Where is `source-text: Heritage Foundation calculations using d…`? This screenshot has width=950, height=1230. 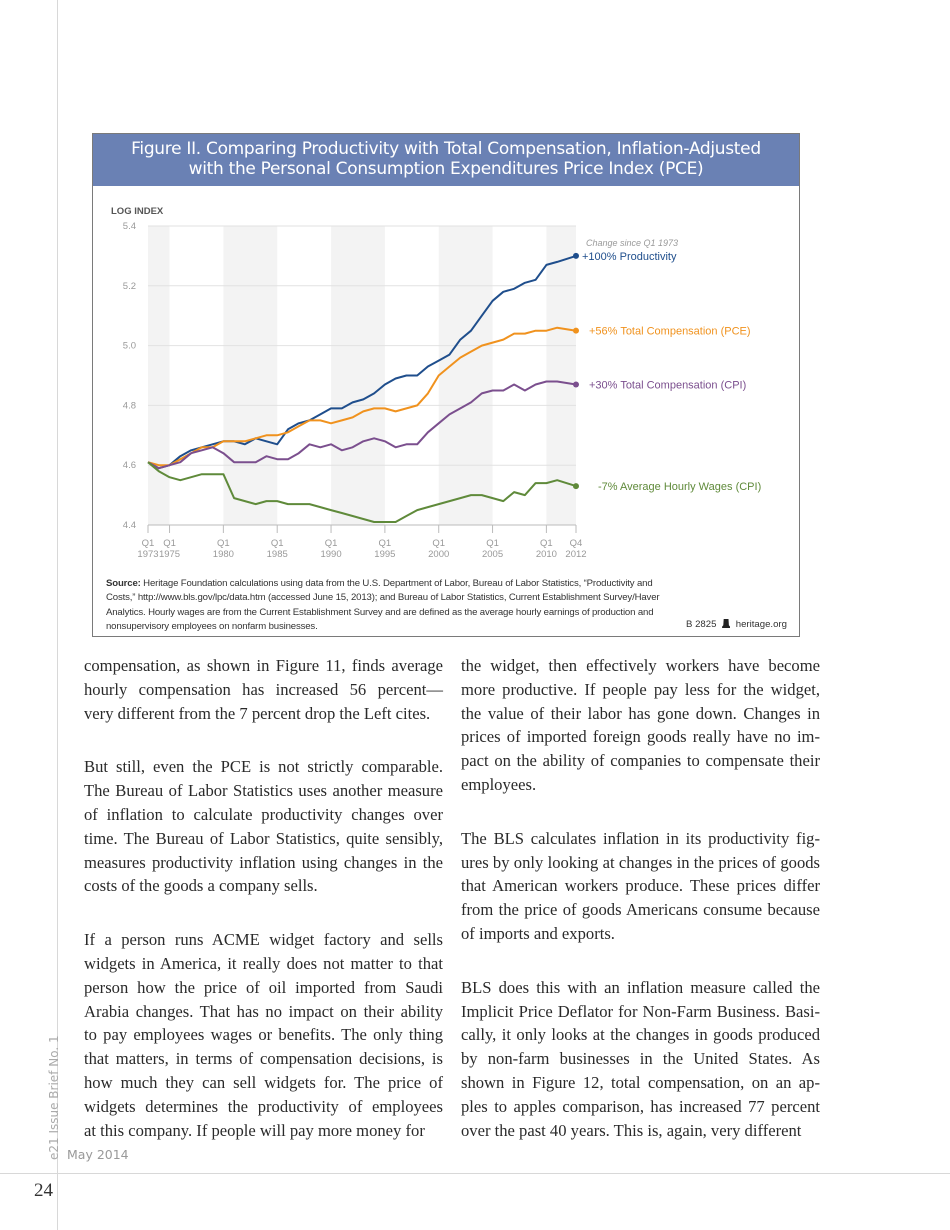 source-text: Heritage Foundation calculations using d… is located at coordinates (383, 605).